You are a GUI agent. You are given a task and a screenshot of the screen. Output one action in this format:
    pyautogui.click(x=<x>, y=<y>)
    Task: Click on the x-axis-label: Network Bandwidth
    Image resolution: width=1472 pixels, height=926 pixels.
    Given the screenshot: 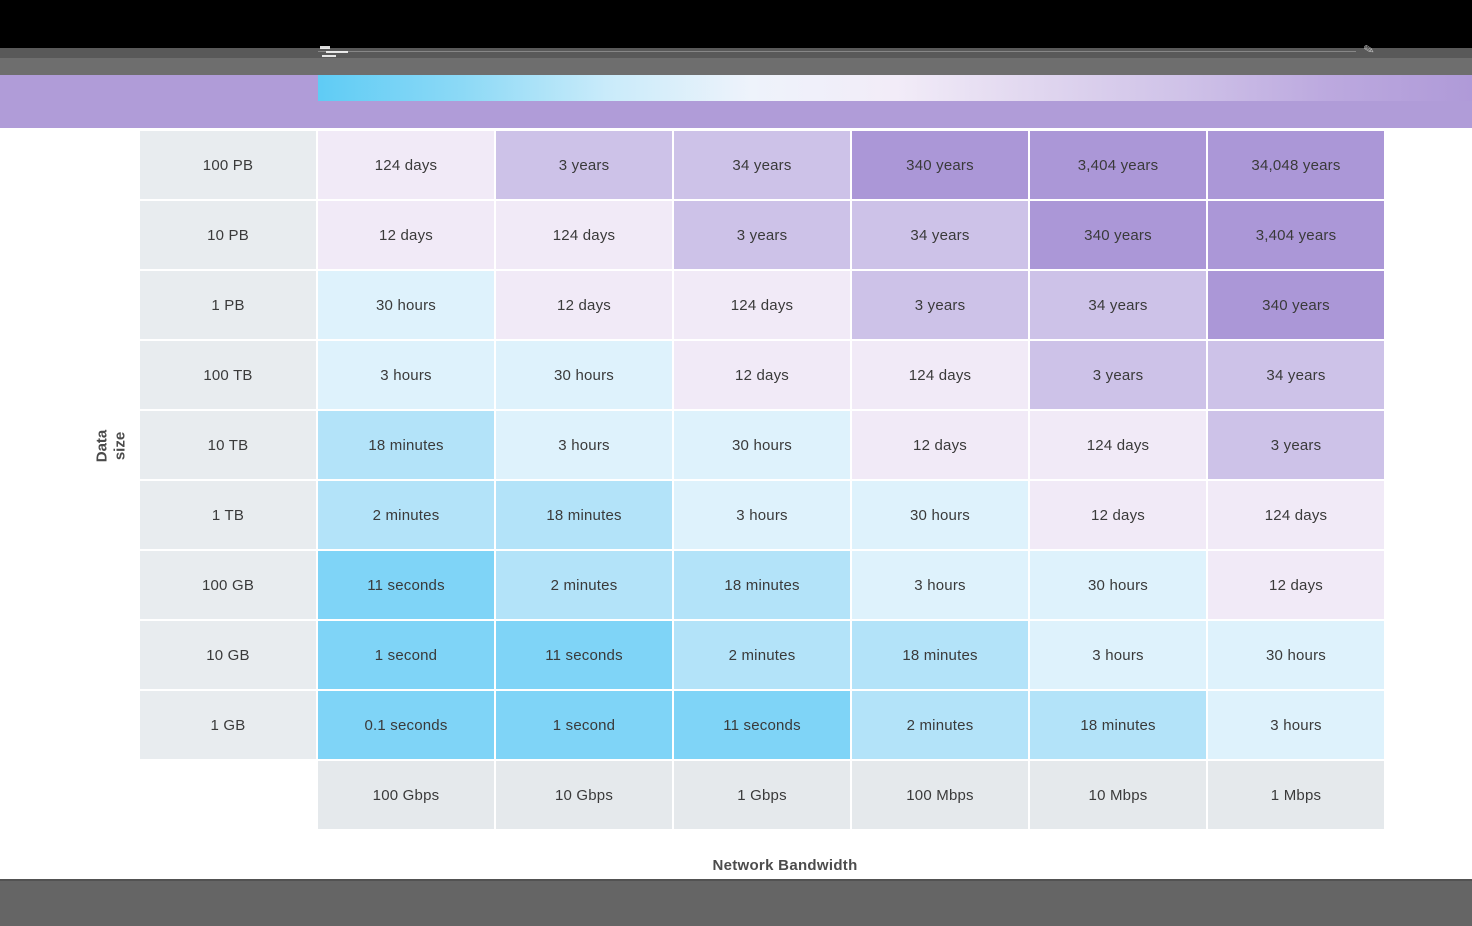 What is the action you would take?
    pyautogui.click(x=785, y=865)
    